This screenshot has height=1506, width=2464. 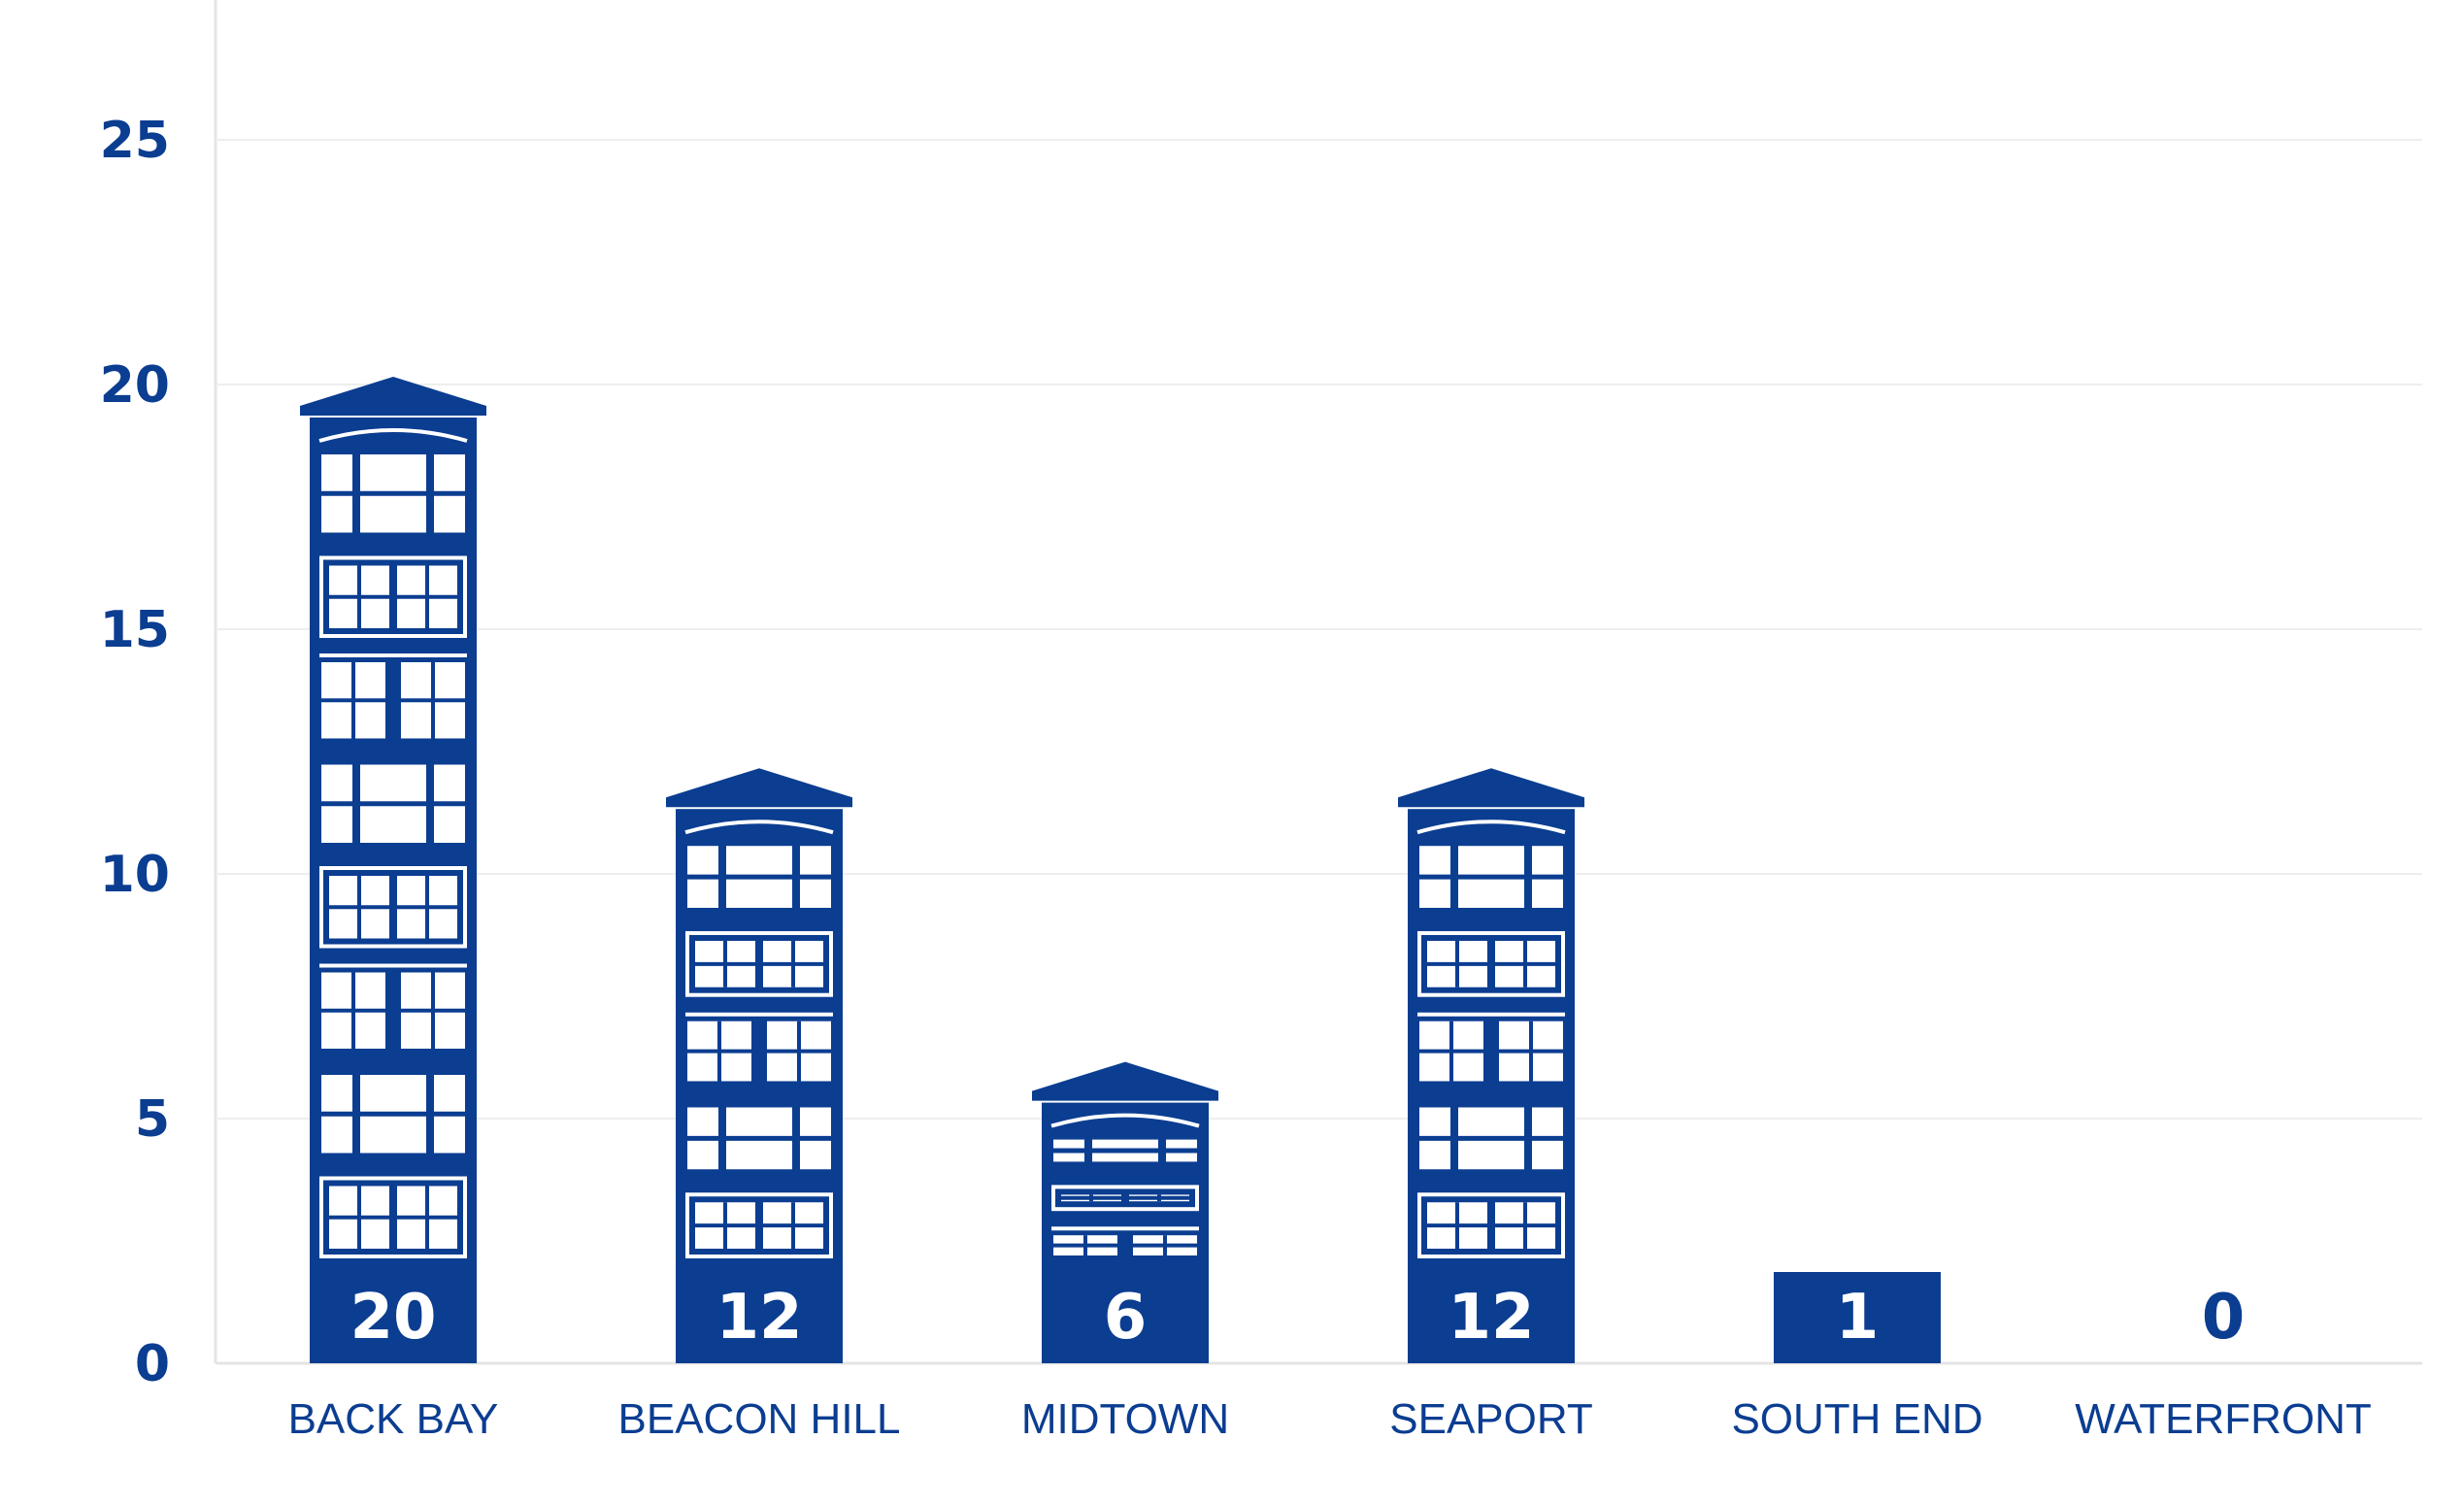 I want to click on y-tick-label: 20, so click(x=135, y=385).